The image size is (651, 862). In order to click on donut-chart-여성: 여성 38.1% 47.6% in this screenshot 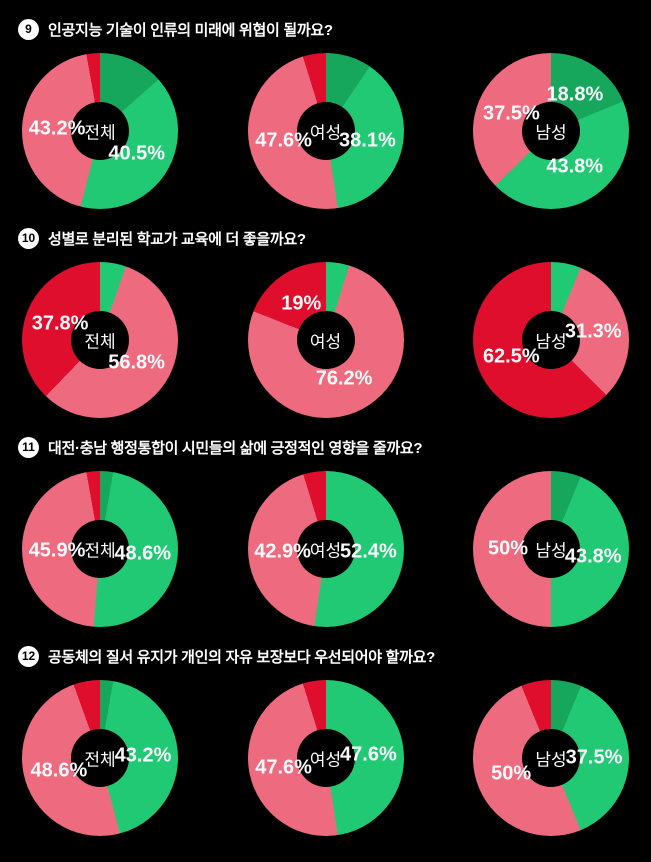, I will do `click(325, 131)`.